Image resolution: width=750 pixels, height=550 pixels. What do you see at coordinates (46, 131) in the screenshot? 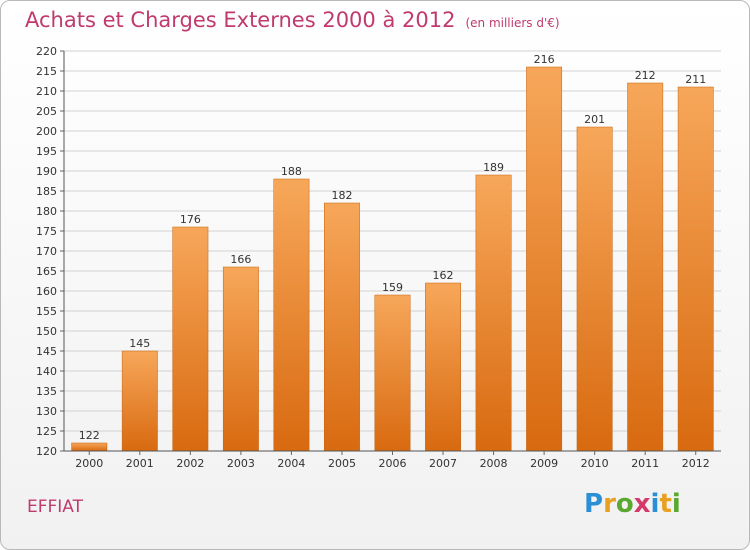
I see `y-tick-label: 200` at bounding box center [46, 131].